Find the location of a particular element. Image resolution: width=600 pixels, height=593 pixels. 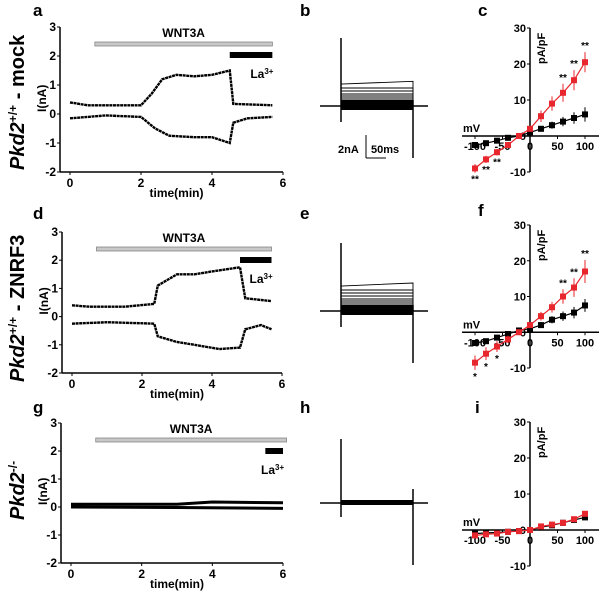

time-course-a: -2 -1 0 1 2 3 0 2 4 6 time(min) I(nA) WNT3A La3+ is located at coordinates (161, 110).